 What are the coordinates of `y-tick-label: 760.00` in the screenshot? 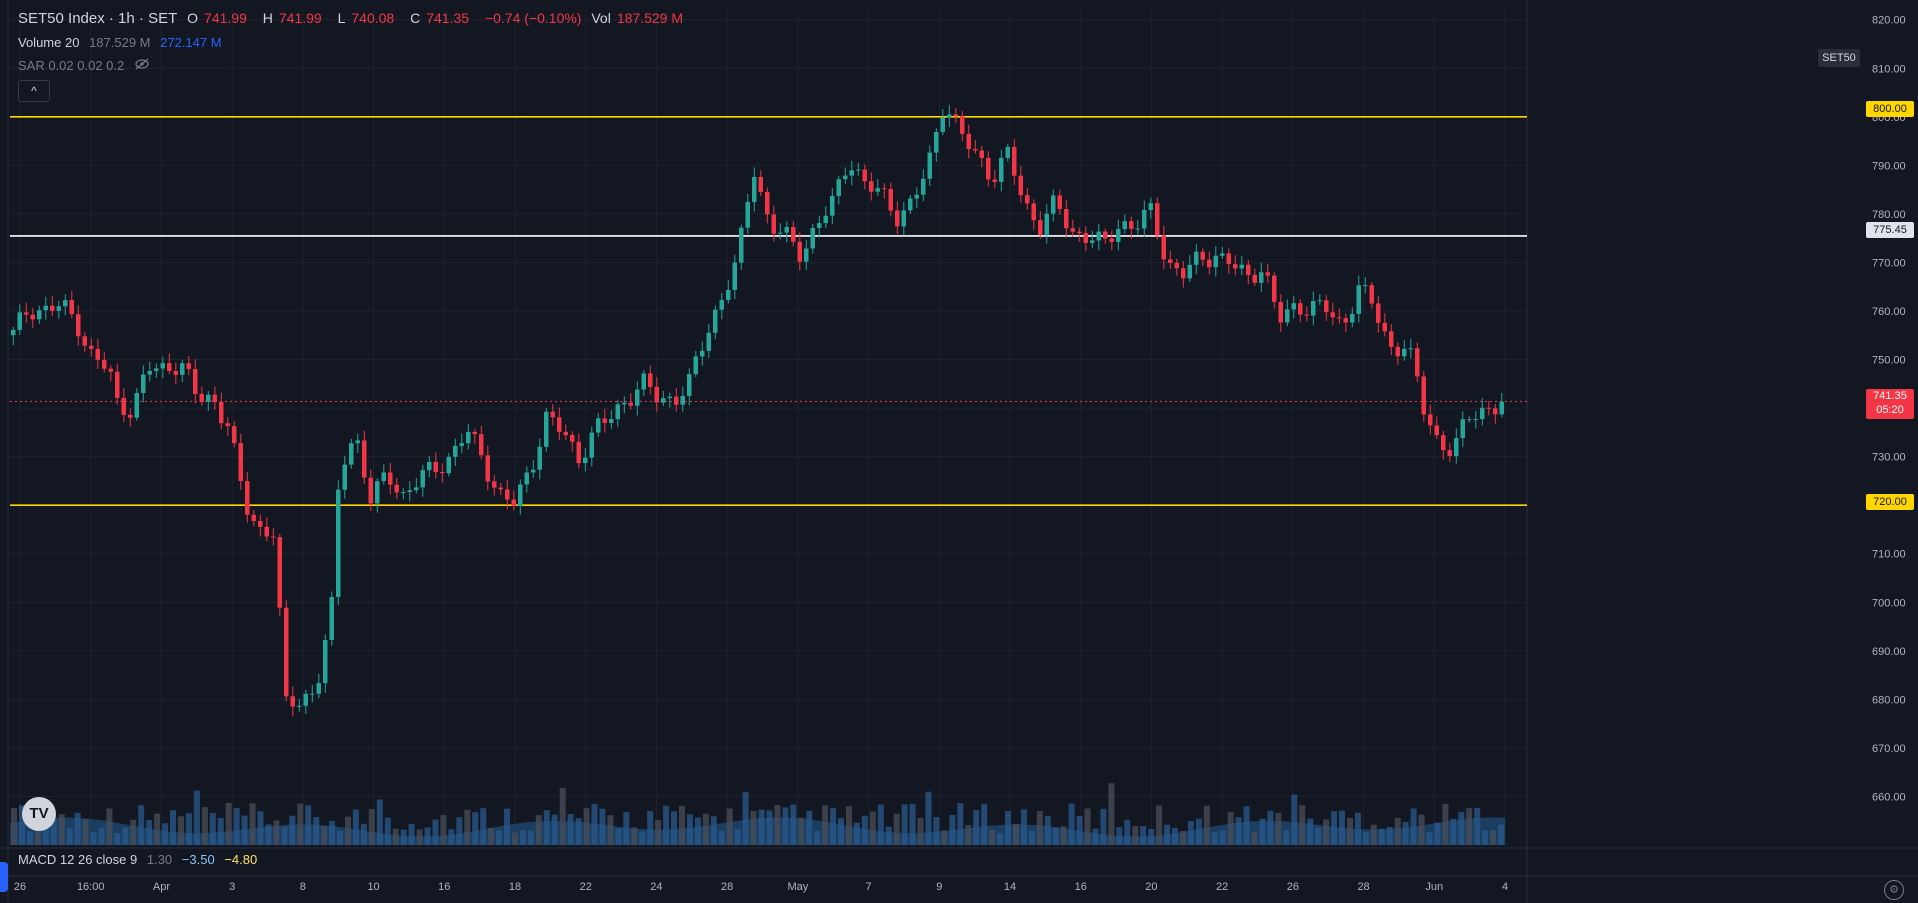 It's located at (1889, 312).